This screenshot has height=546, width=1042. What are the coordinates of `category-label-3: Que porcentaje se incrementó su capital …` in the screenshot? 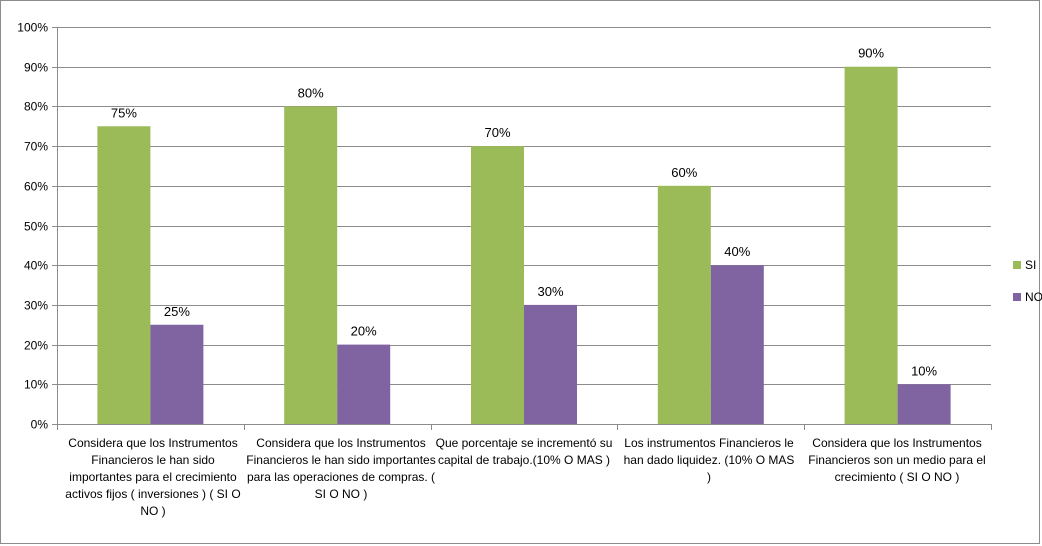 It's located at (524, 451).